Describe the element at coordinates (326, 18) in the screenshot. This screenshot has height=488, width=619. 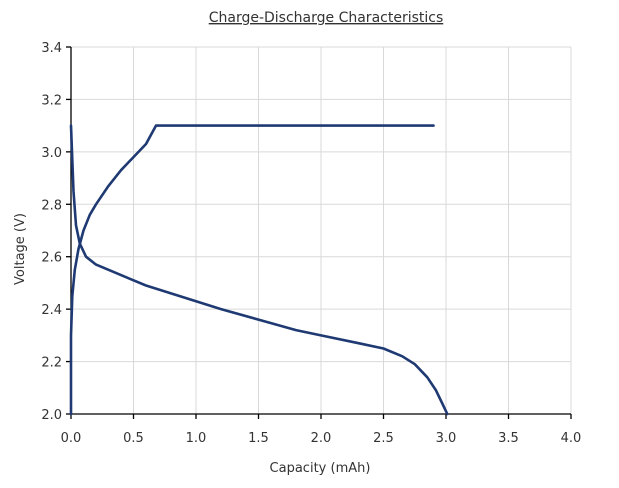
I see `chart-title: Charge-Discharge Characteristics` at that location.